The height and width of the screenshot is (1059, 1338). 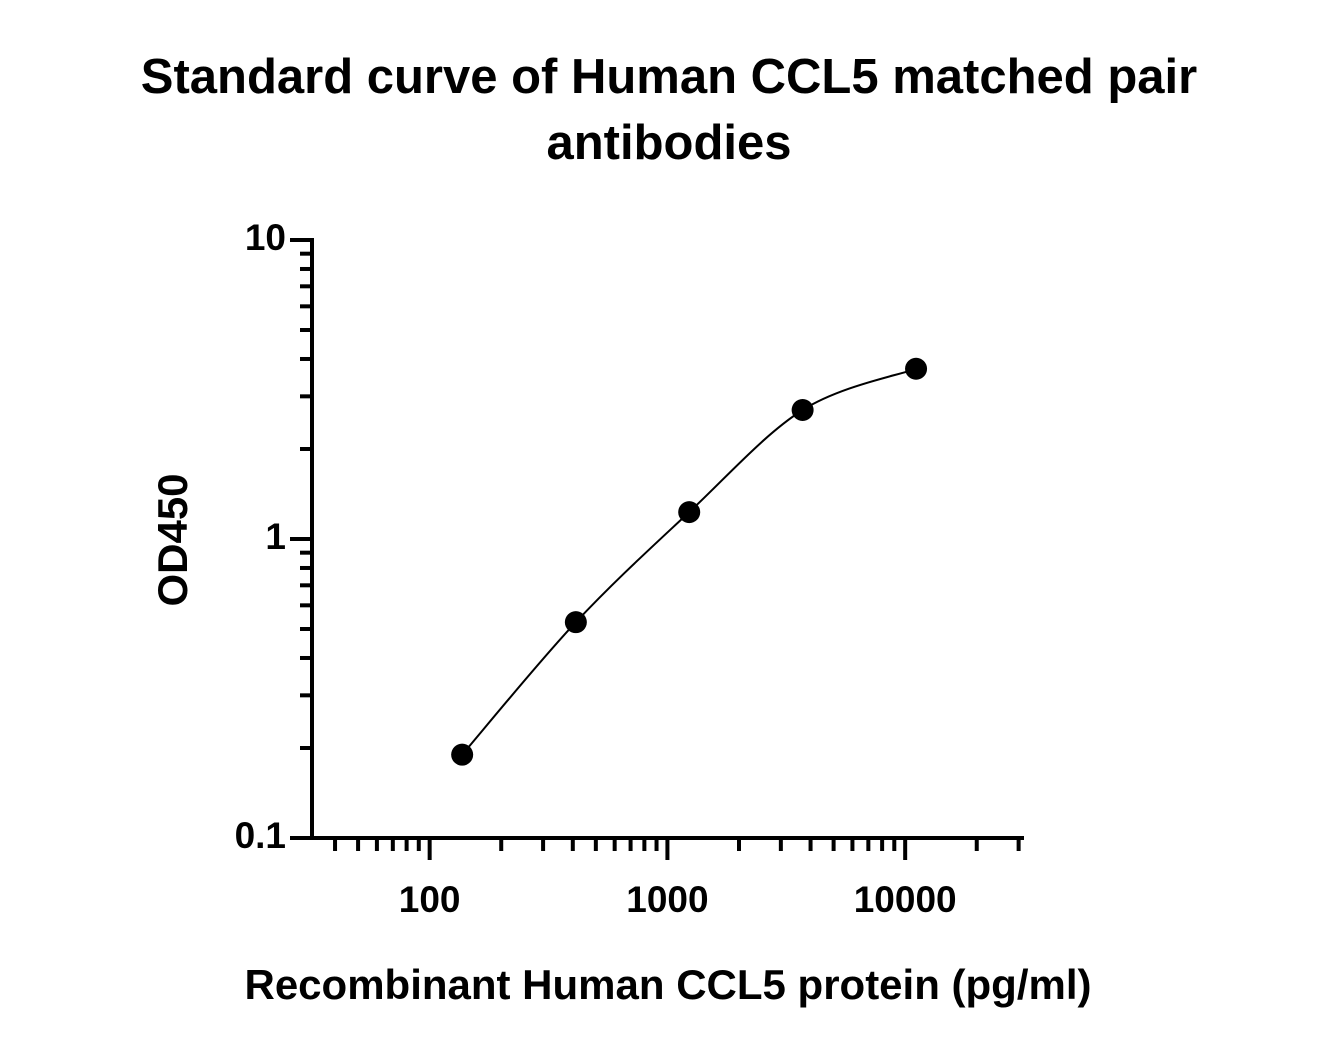 What do you see at coordinates (275, 536) in the screenshot?
I see `y-tick-label: 1` at bounding box center [275, 536].